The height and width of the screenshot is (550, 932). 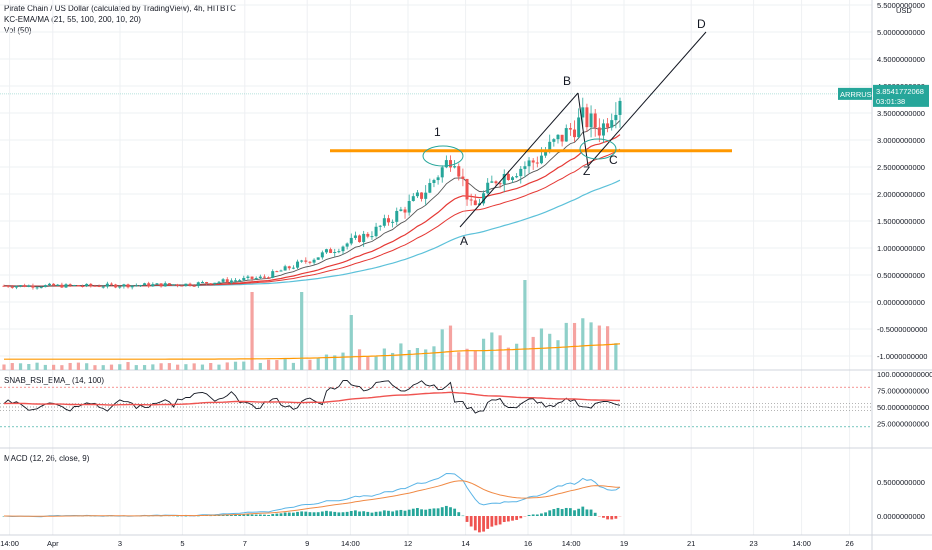 I want to click on price-tick-label: -0.5000000000, so click(x=902, y=329).